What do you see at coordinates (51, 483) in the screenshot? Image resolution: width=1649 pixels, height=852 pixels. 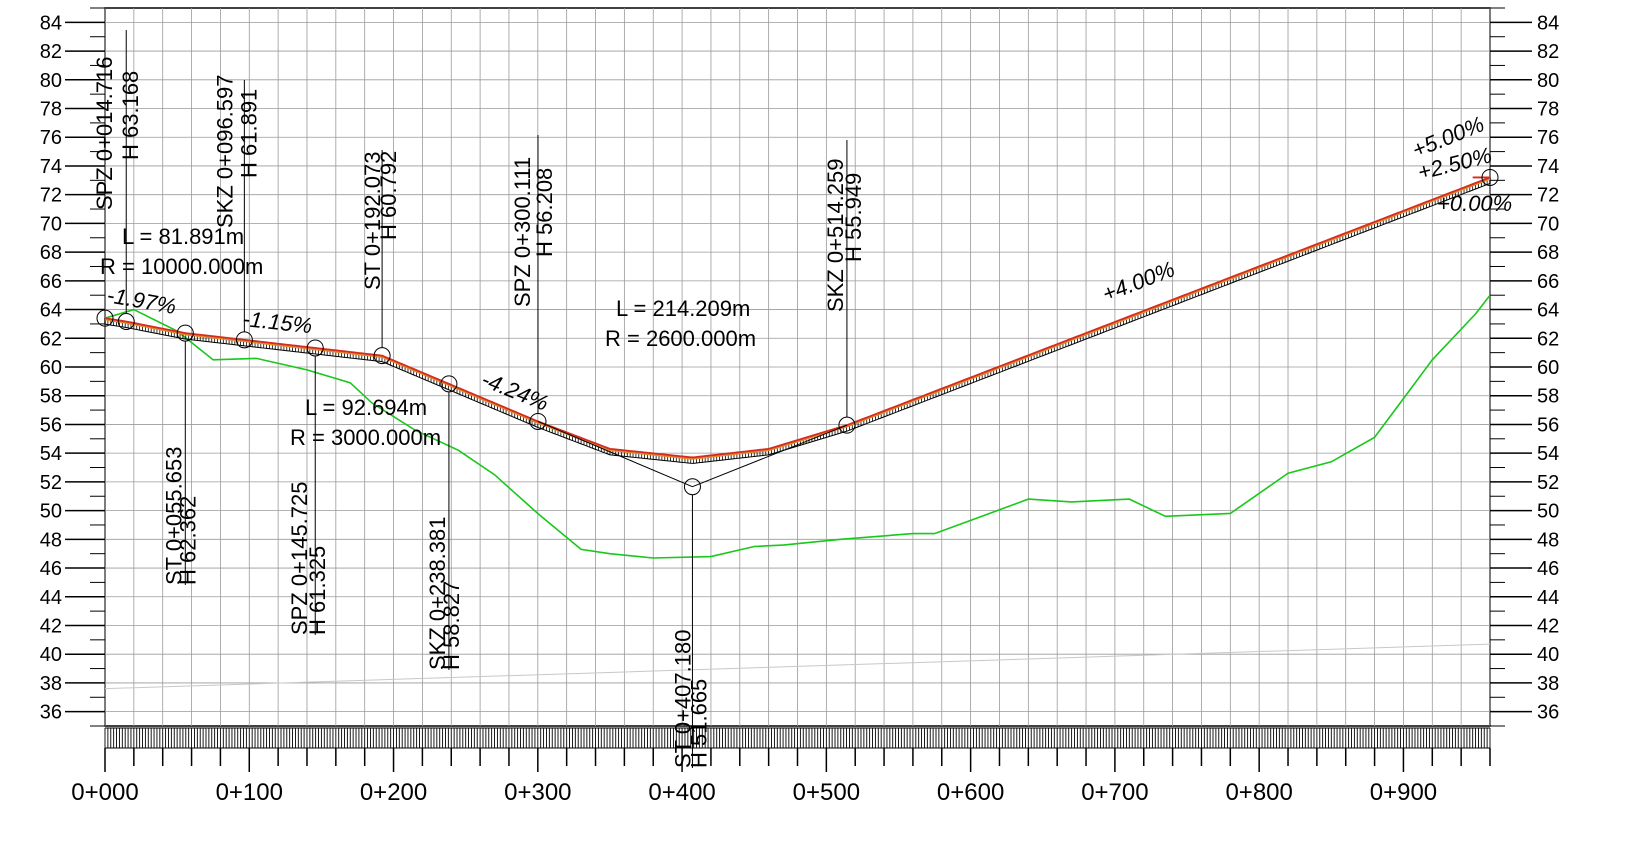 I see `y-tick-label-left: 52` at bounding box center [51, 483].